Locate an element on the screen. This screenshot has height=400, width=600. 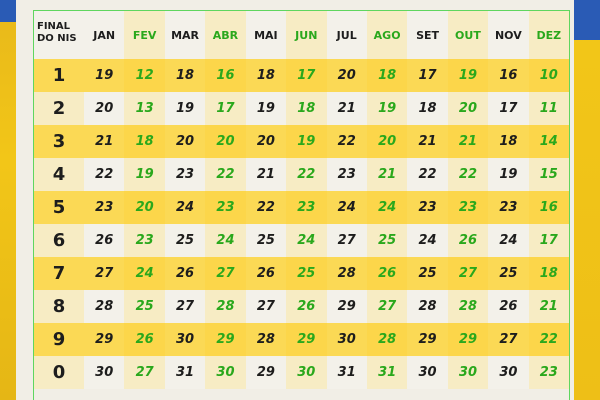
payment-day-cell: 15 is located at coordinates (548, 174).